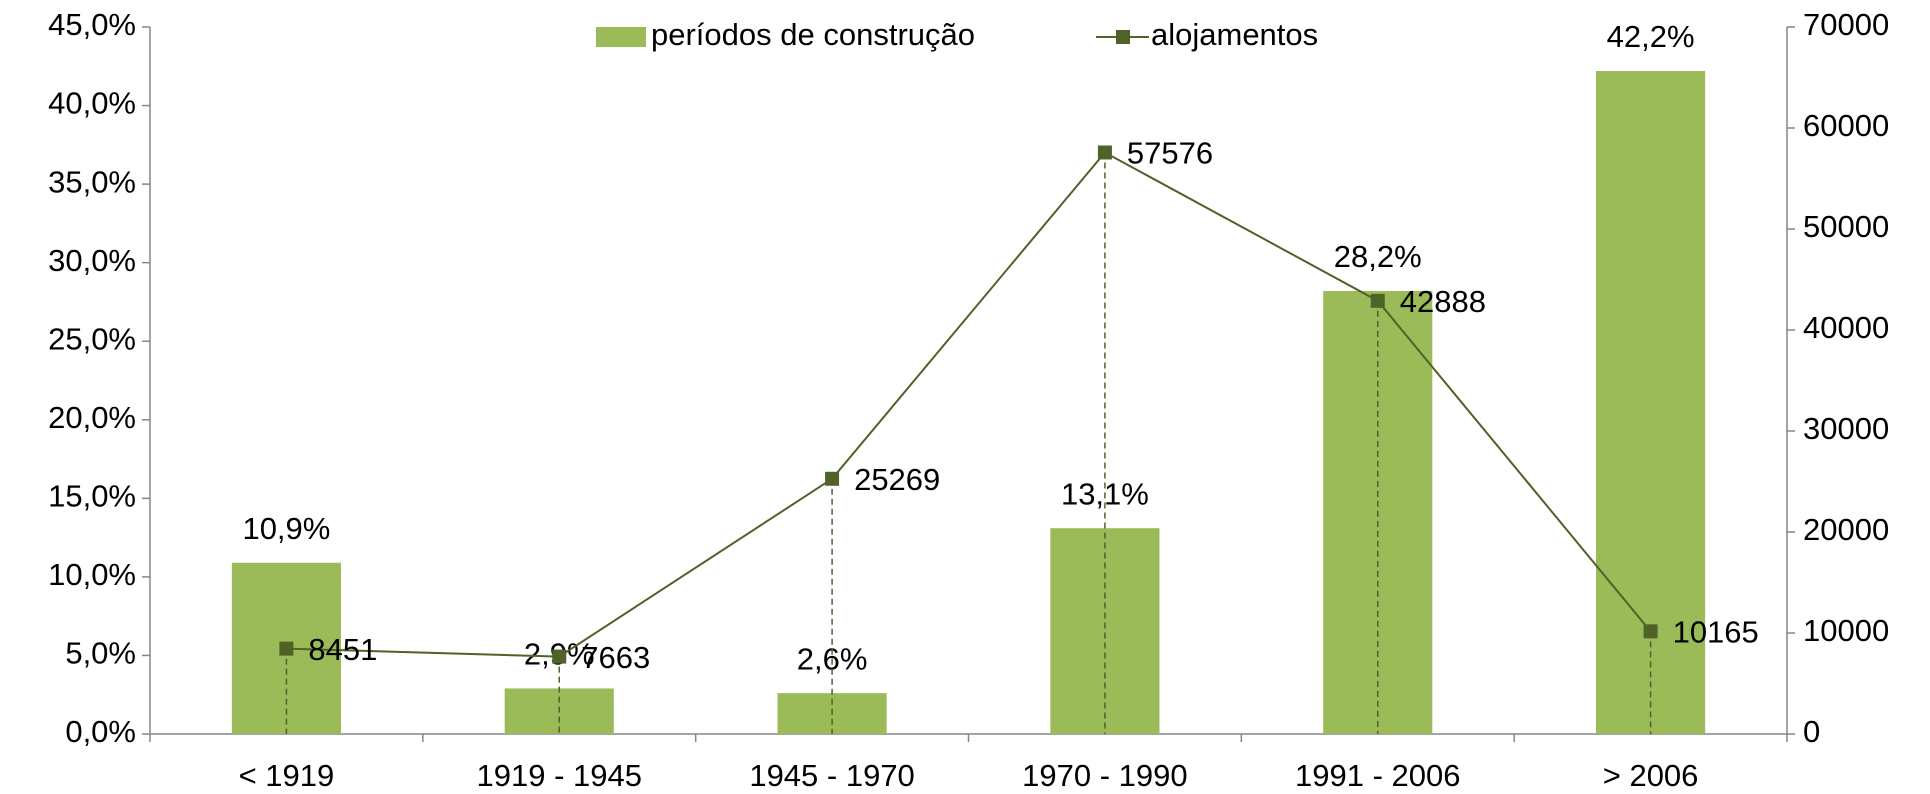 This screenshot has height=794, width=1930. I want to click on y-tick-label: 5,0%, so click(100, 653).